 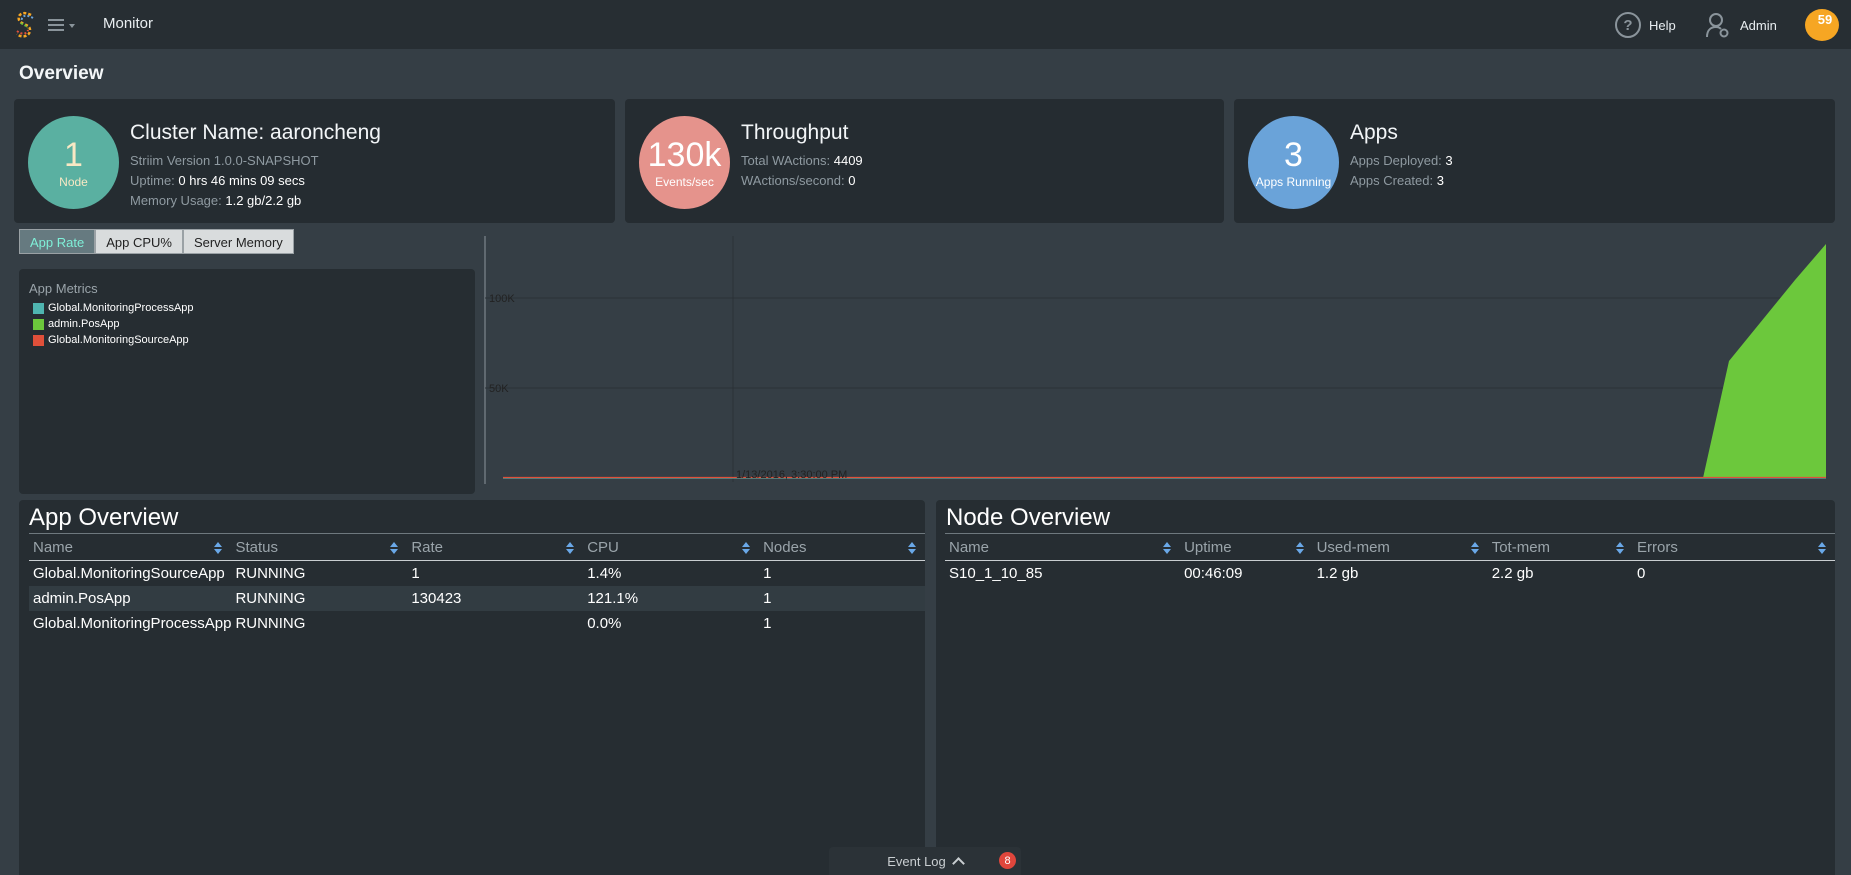 I want to click on events-per-sec: 130k, so click(x=684, y=154).